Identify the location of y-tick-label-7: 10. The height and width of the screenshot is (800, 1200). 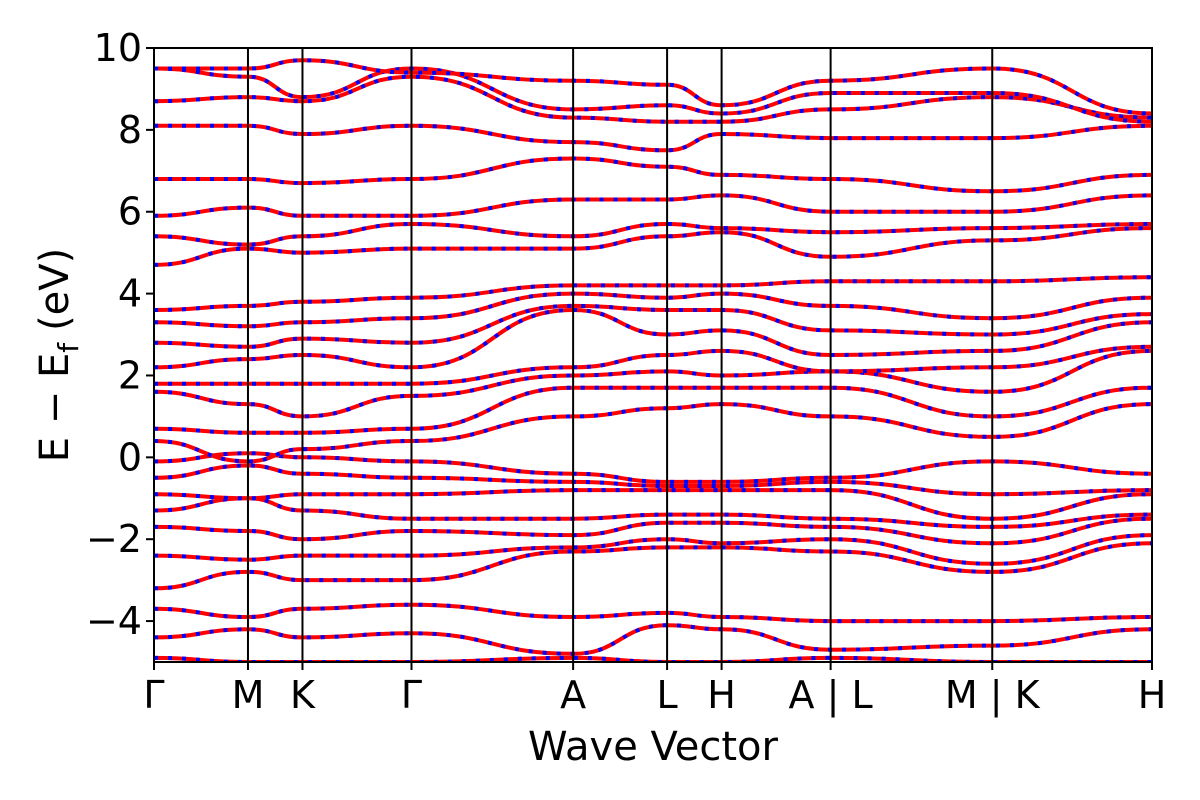
(118, 48).